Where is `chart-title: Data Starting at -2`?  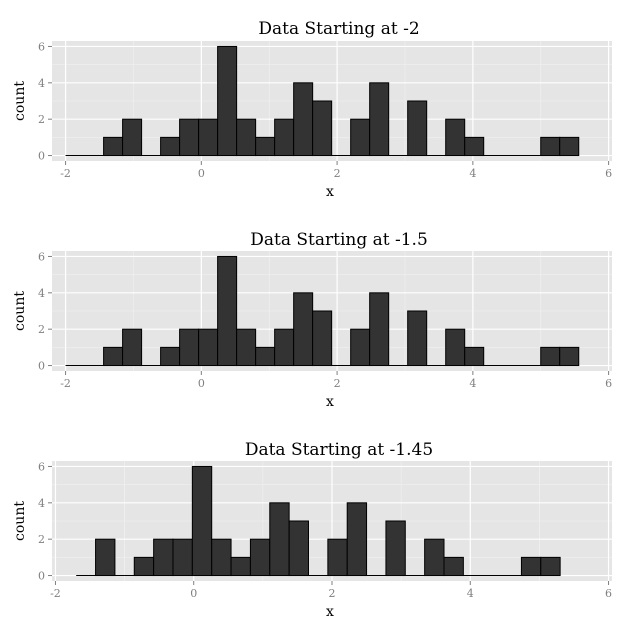 chart-title: Data Starting at -2 is located at coordinates (338, 29).